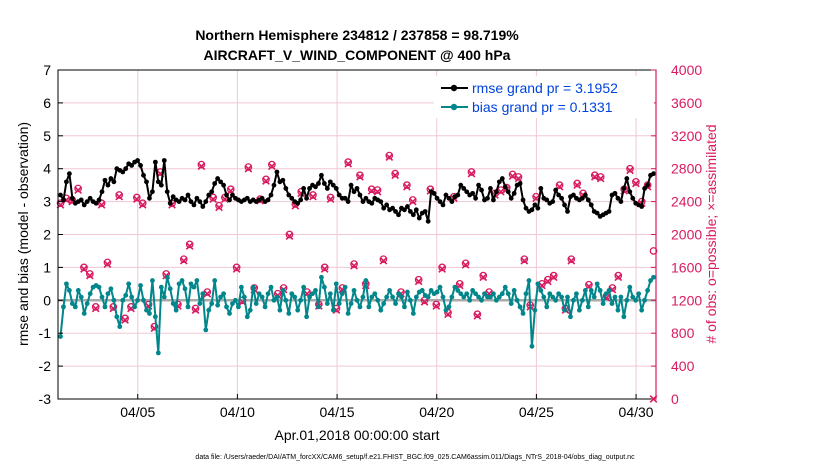 This screenshot has width=830, height=470. Describe the element at coordinates (47, 169) in the screenshot. I see `y-left-tick-label: 4` at that location.